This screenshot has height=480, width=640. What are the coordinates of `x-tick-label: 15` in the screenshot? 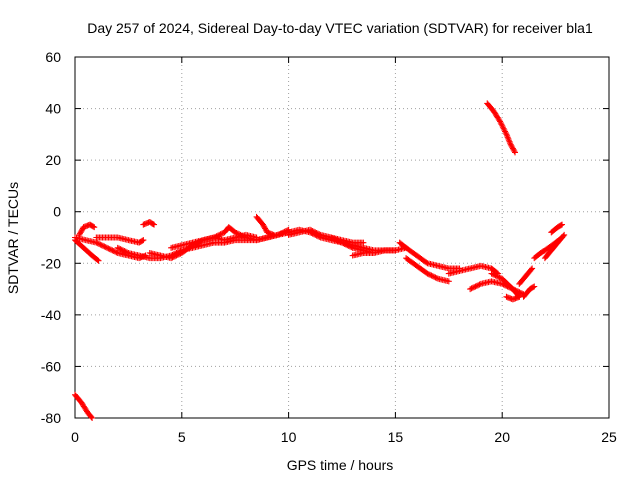 It's located at (396, 437).